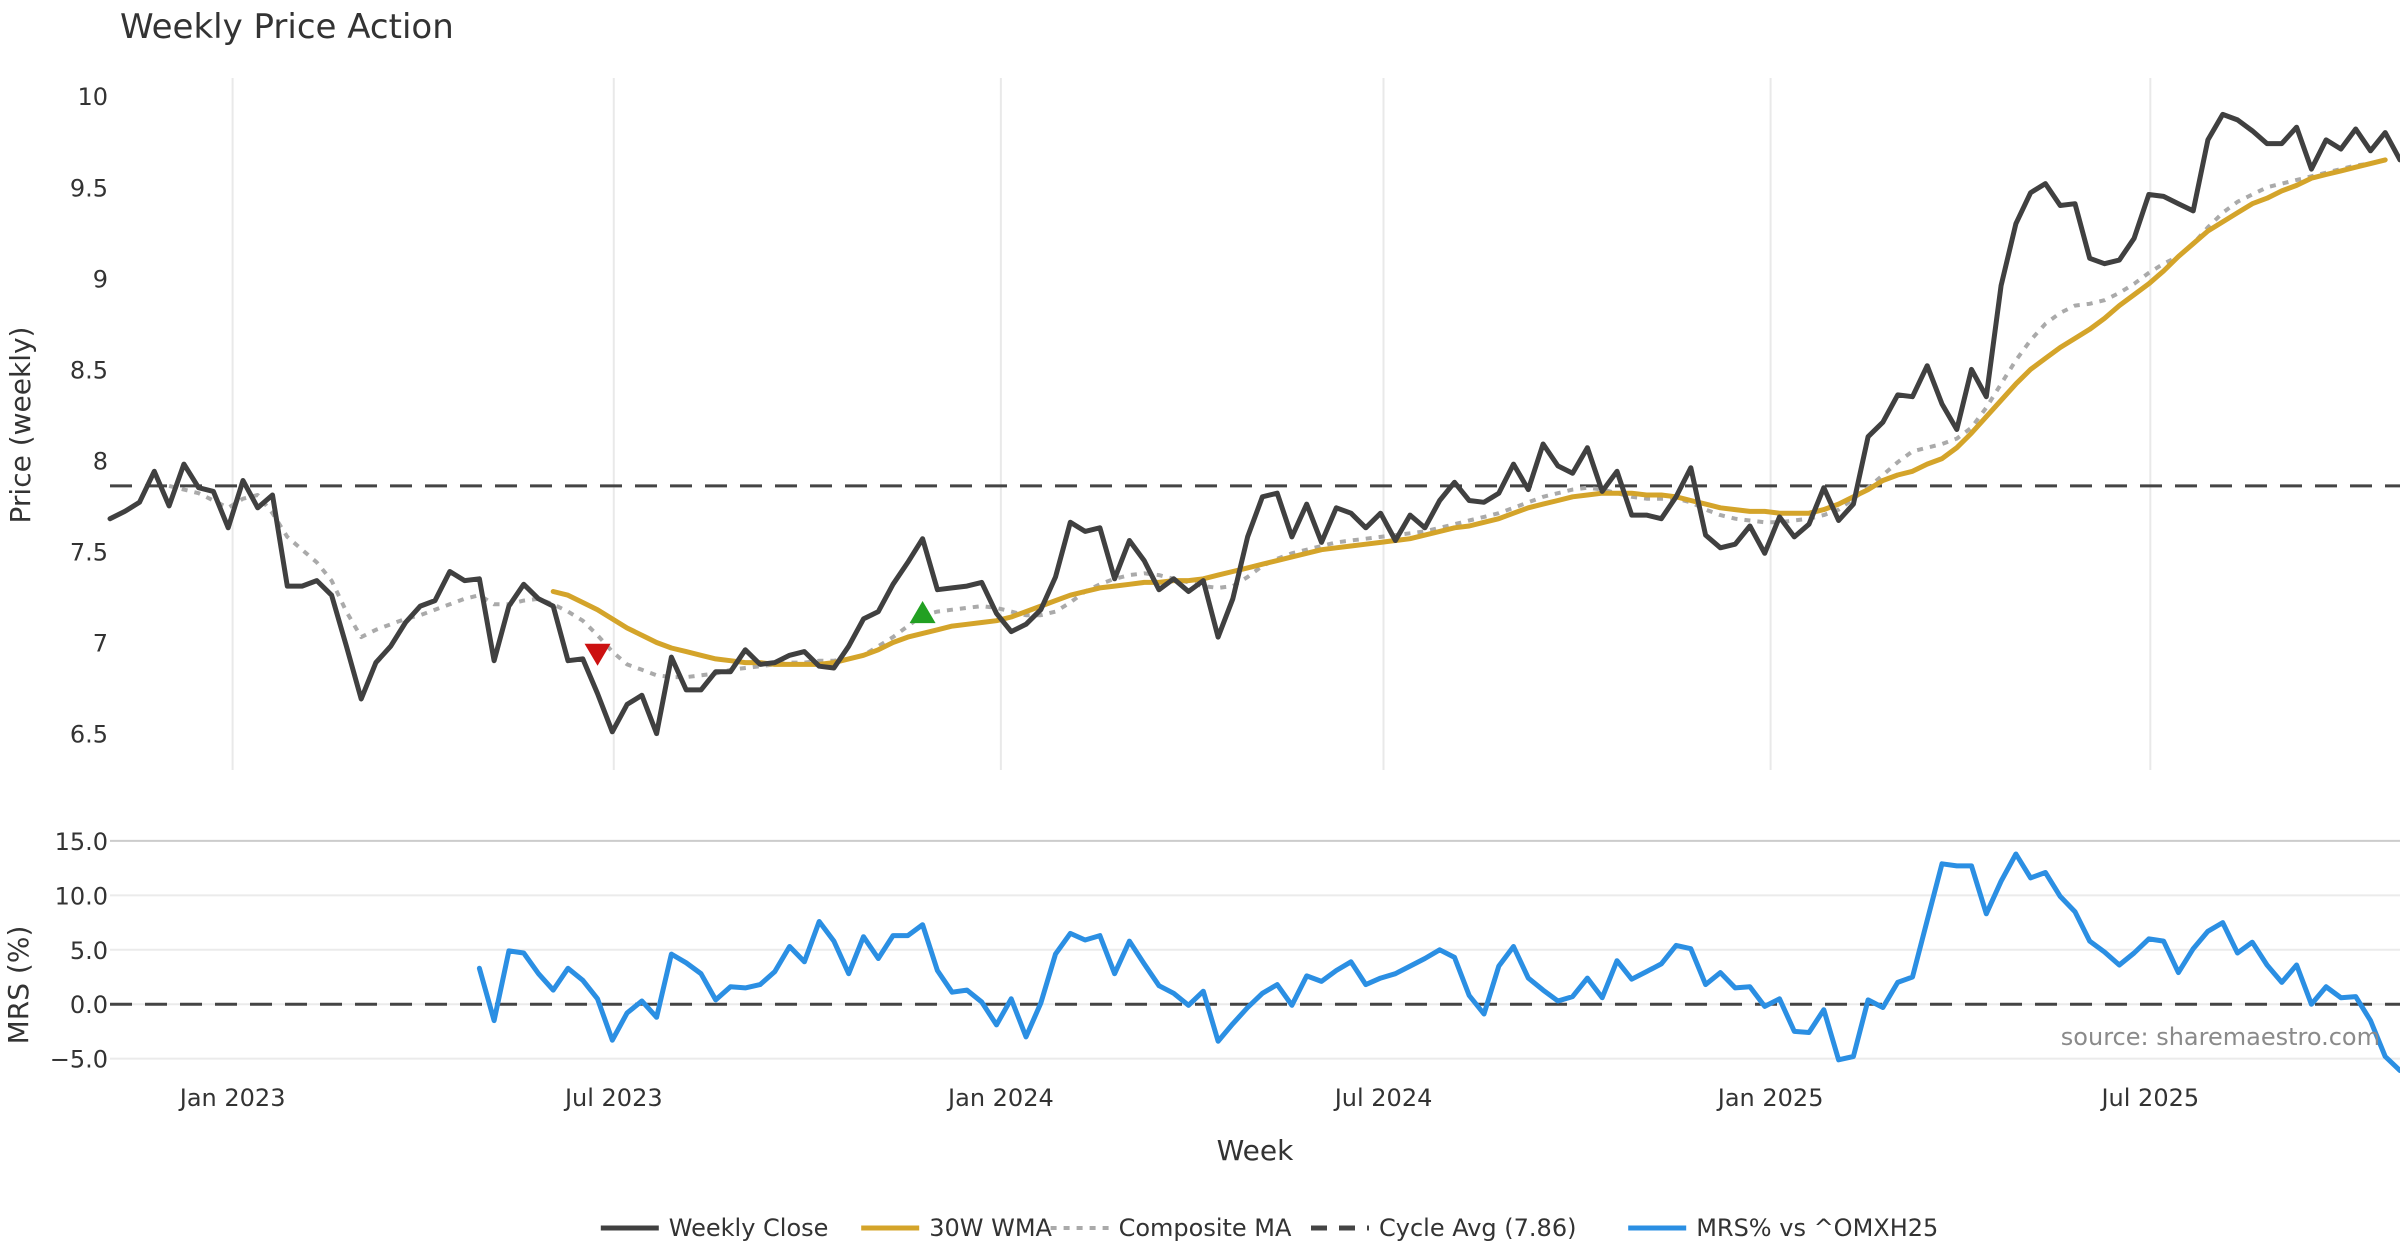 This screenshot has height=1260, width=2400. I want to click on legend-label: Cycle Avg (7.86), so click(1477, 1228).